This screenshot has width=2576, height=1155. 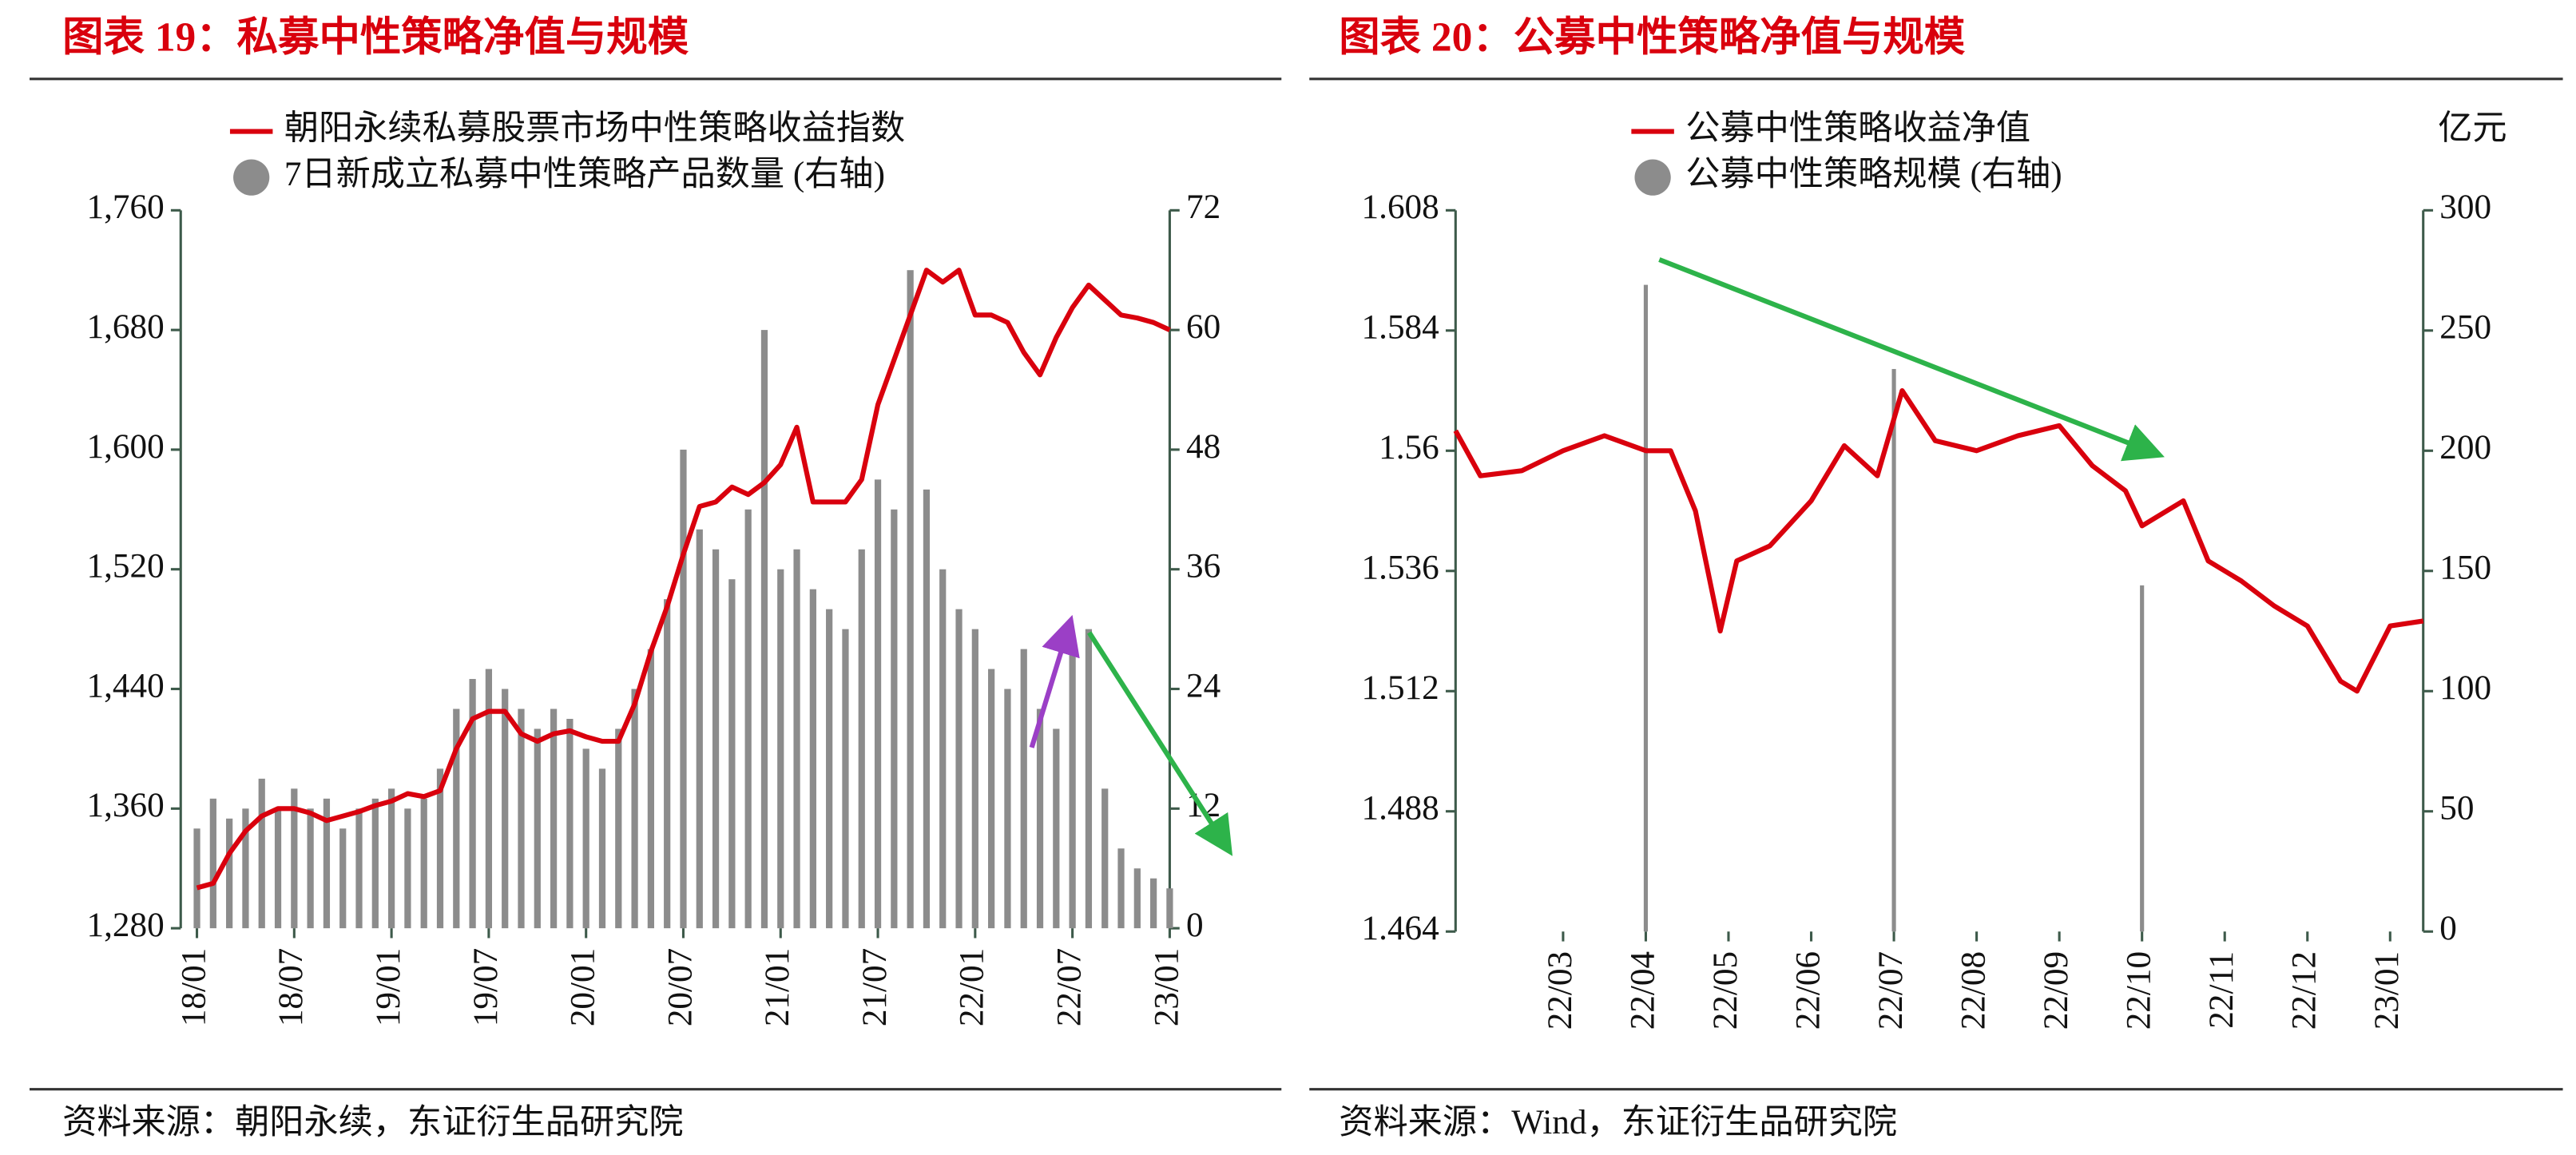 I want to click on line, so click(x=1939, y=540).